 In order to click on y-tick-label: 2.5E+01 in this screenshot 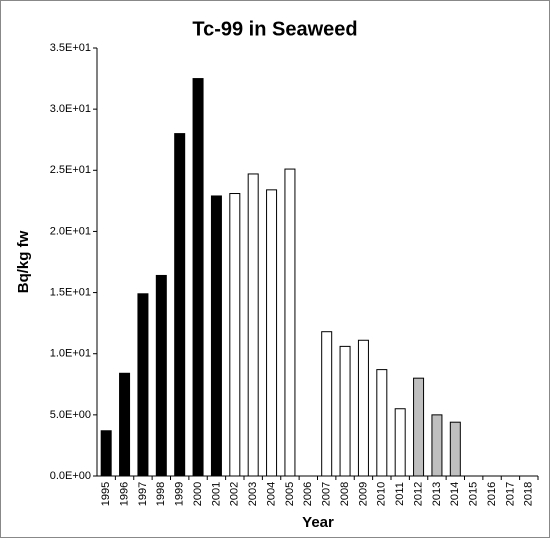, I will do `click(70, 170)`.